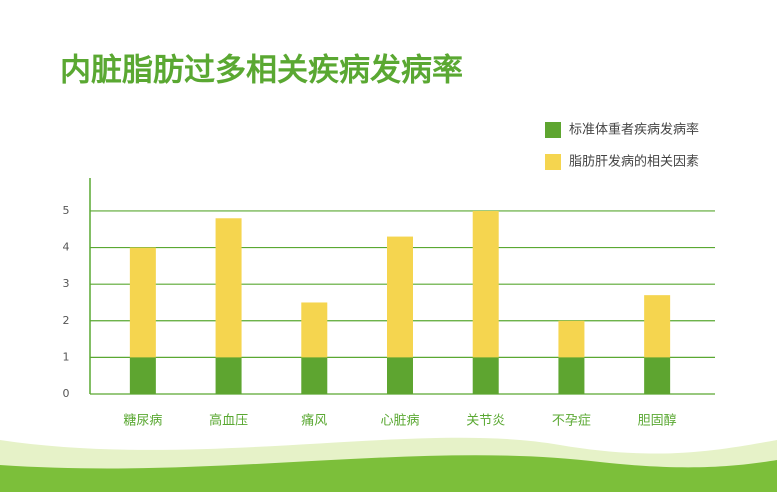  Describe the element at coordinates (66, 210) in the screenshot. I see `y-tick-label: 5` at that location.